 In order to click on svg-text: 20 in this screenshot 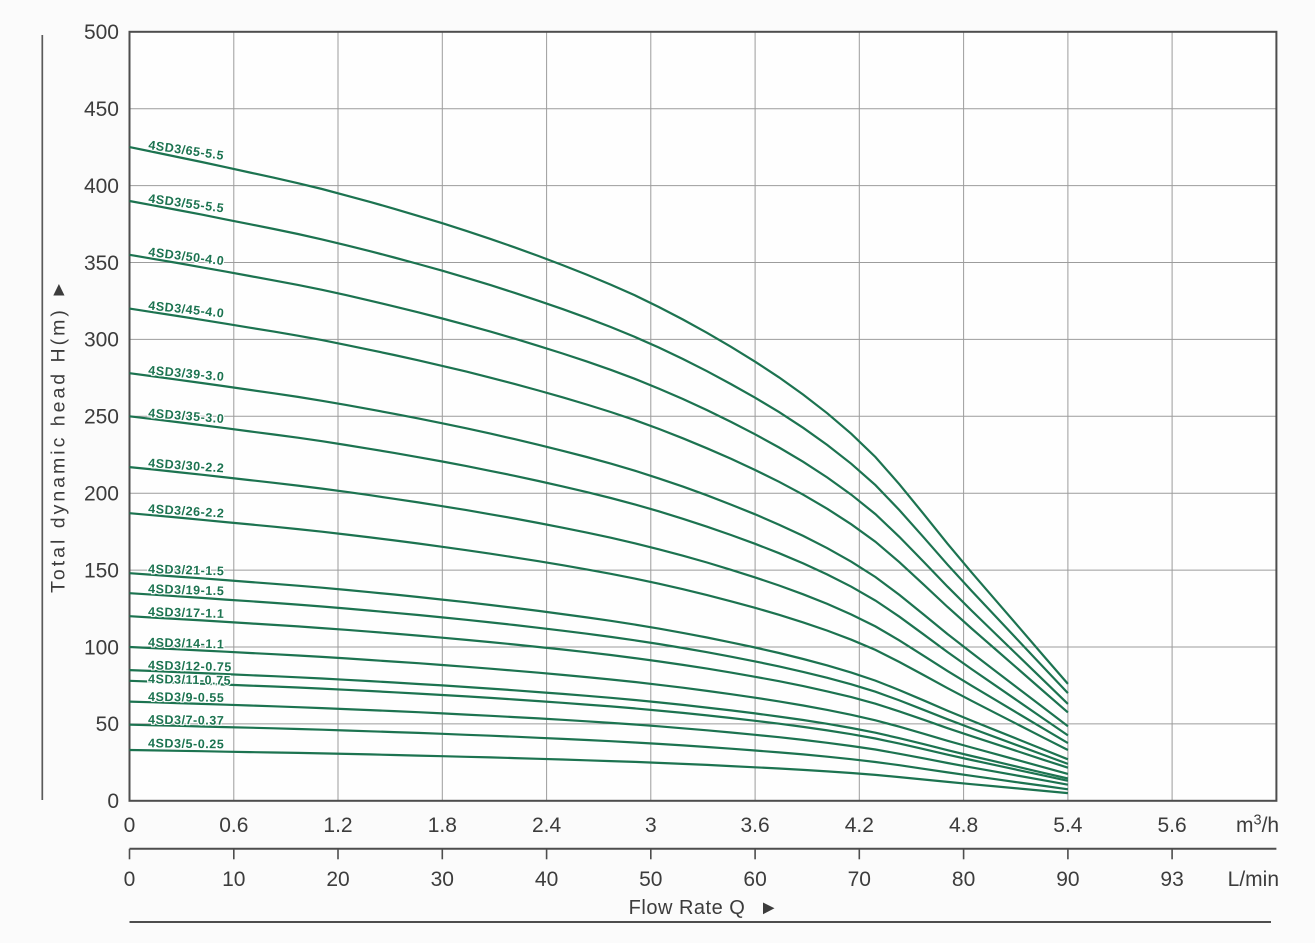, I will do `click(337, 879)`.